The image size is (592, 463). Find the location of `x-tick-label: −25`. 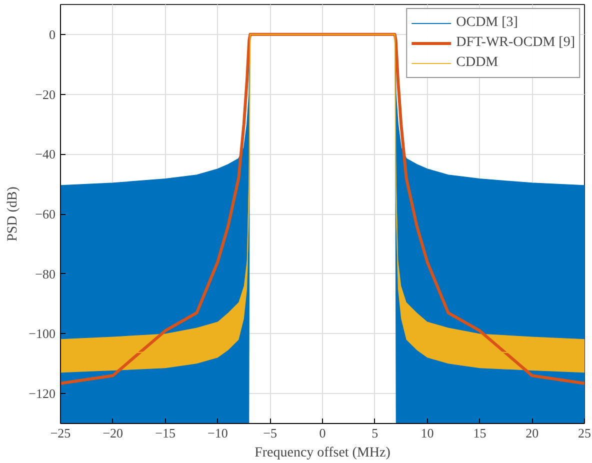

x-tick-label: −25 is located at coordinates (60, 433).